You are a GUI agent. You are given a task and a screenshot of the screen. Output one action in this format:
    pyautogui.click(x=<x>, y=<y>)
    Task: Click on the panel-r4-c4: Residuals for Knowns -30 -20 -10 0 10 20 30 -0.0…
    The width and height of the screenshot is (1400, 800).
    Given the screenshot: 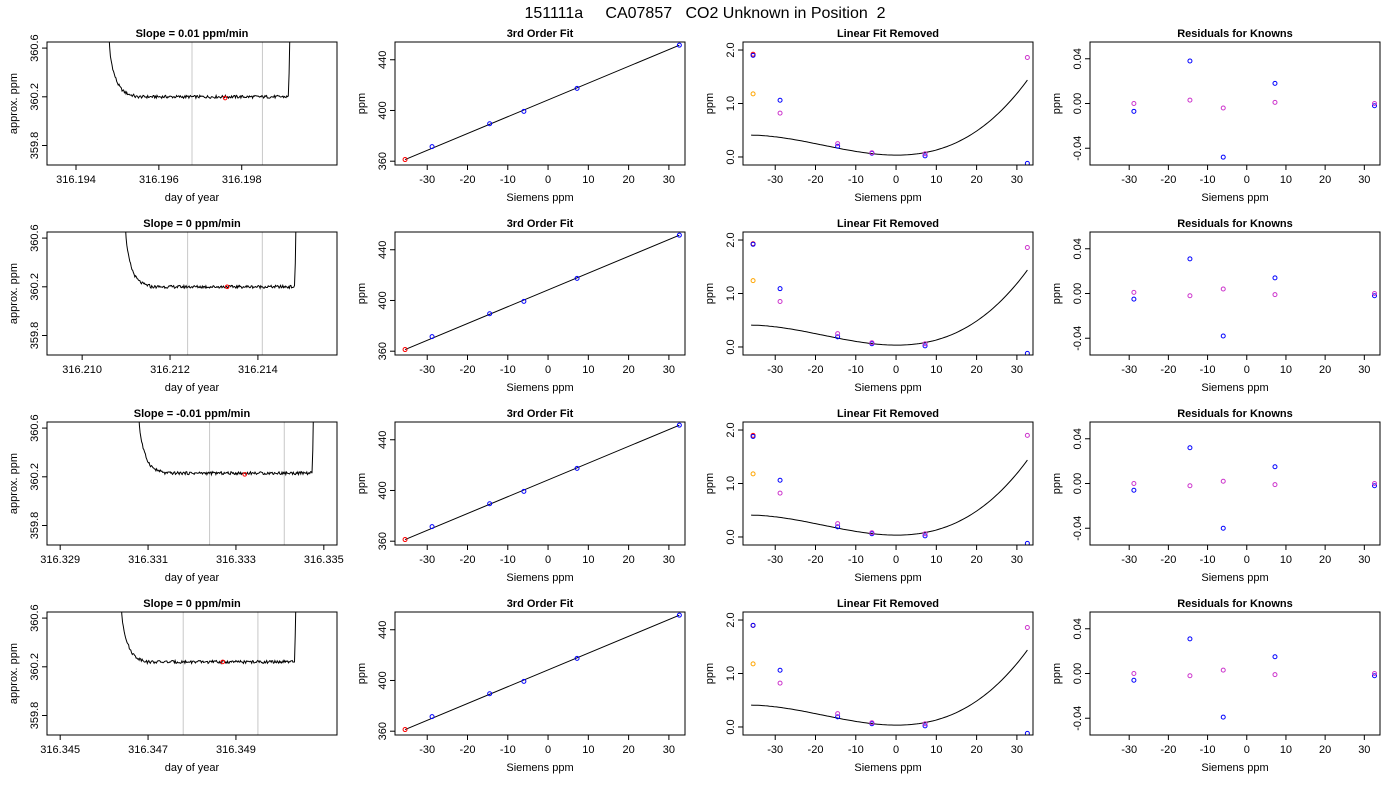 What is the action you would take?
    pyautogui.click(x=1216, y=686)
    